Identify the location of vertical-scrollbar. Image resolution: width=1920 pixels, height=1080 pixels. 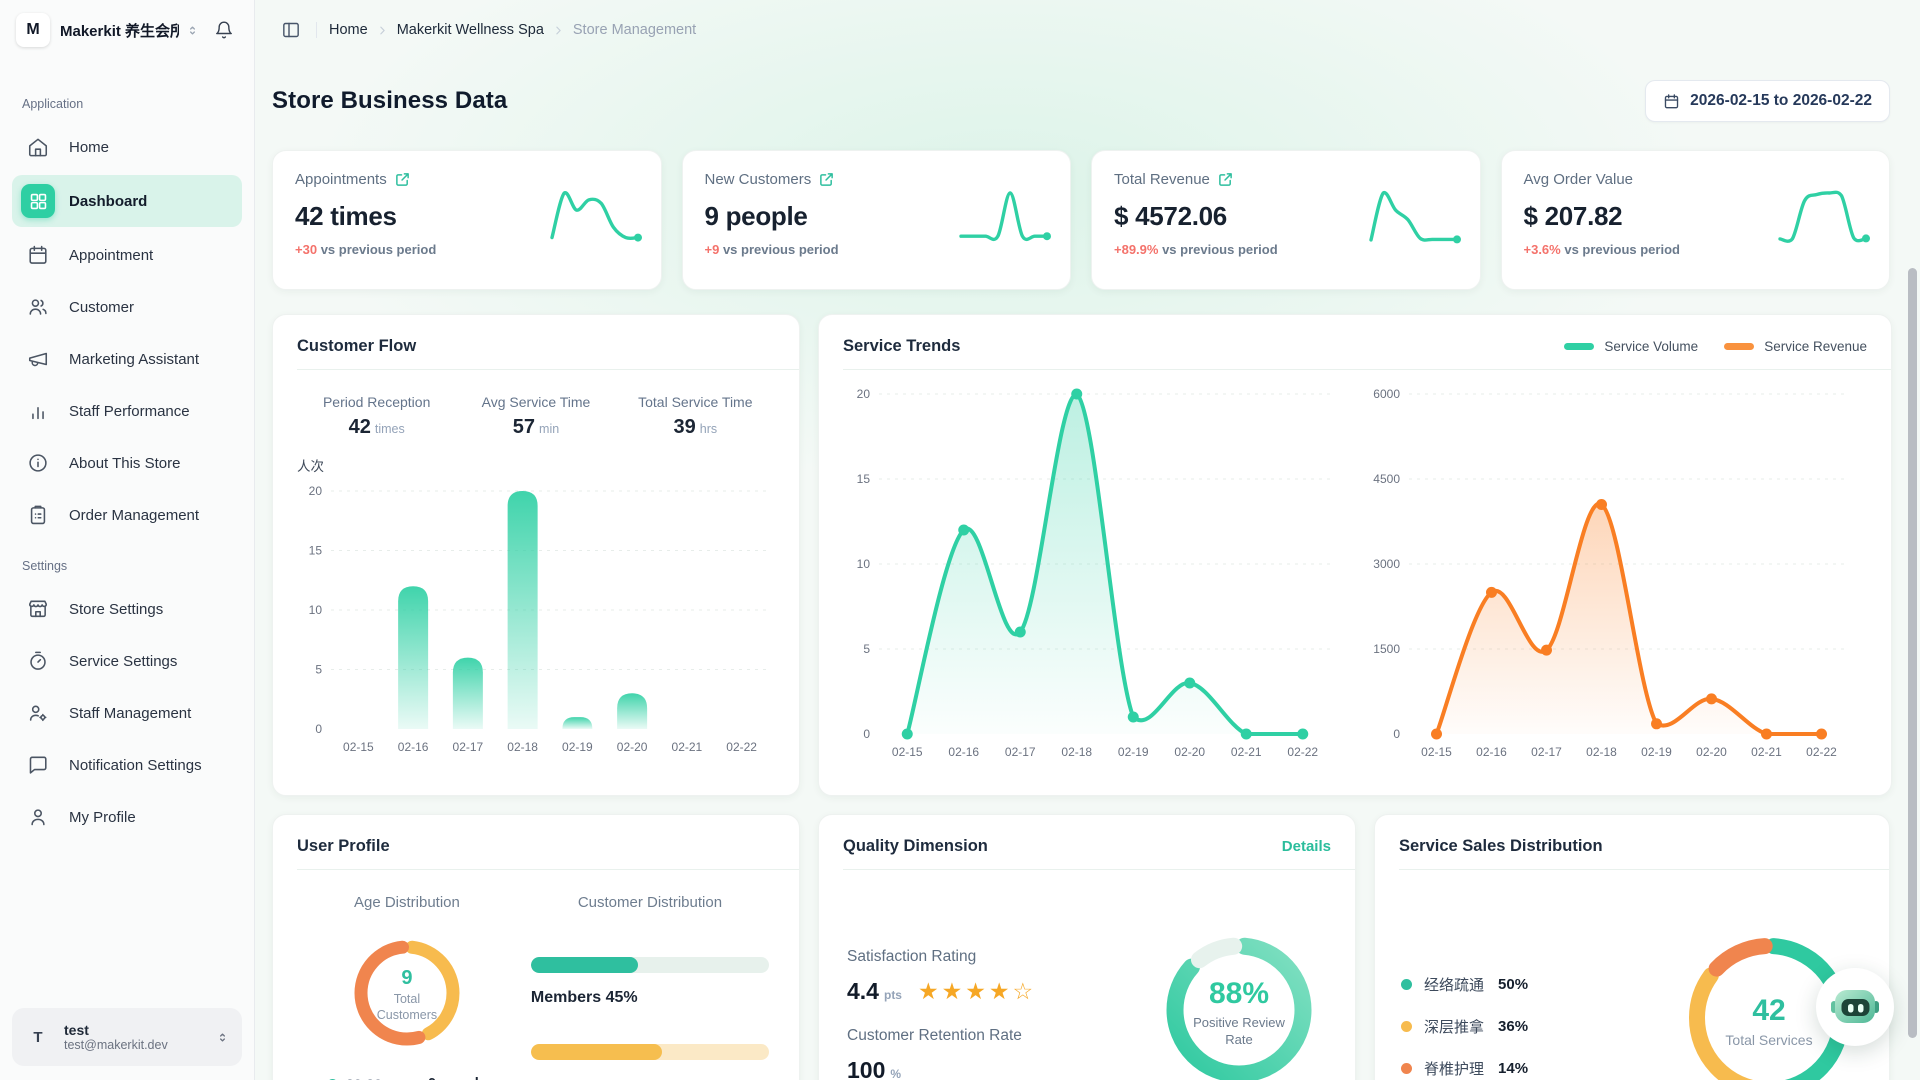
(1912, 653).